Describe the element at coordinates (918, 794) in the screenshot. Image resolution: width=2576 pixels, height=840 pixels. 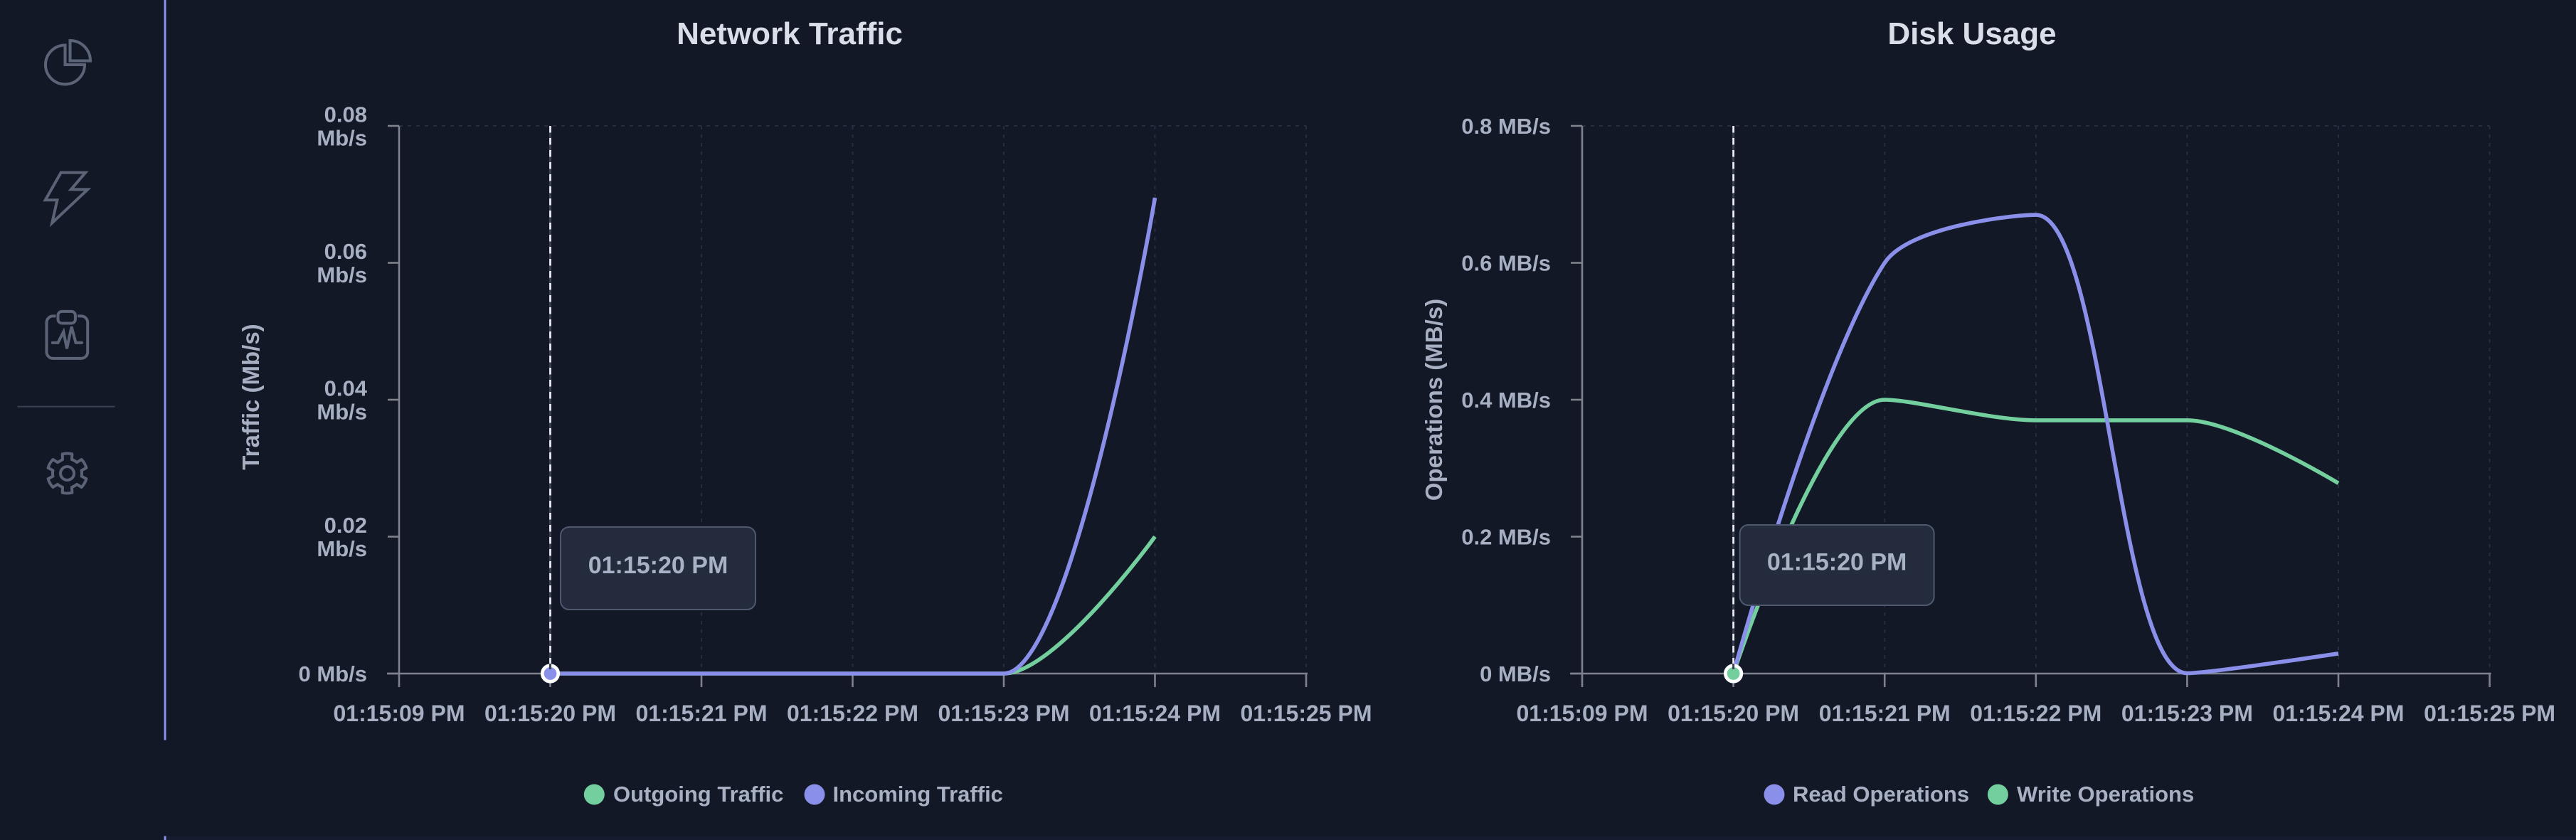
I see `svg-text: Incoming Traffic` at that location.